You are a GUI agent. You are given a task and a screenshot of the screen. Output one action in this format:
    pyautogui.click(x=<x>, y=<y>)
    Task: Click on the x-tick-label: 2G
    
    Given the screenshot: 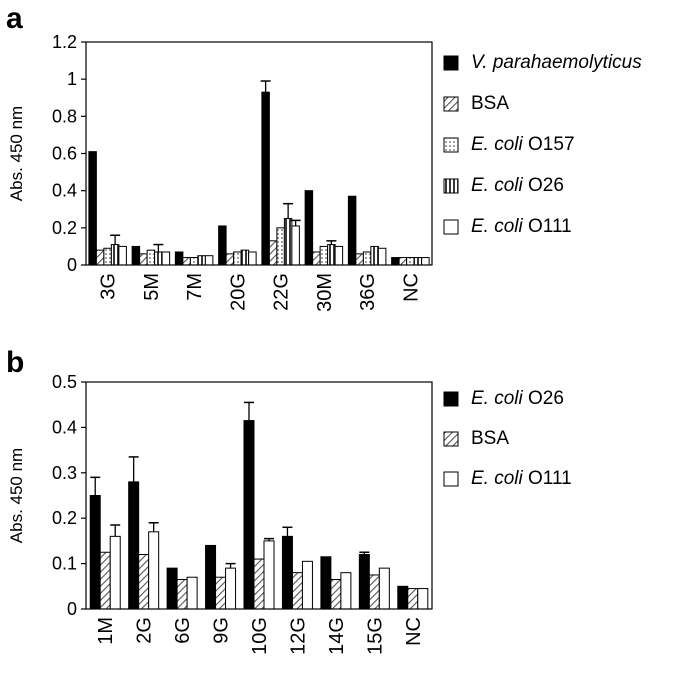 What is the action you would take?
    pyautogui.click(x=145, y=630)
    